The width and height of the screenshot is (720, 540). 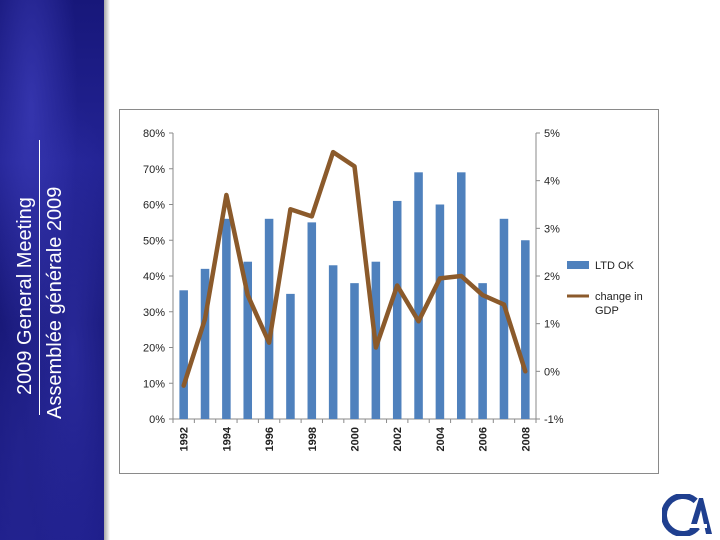 What do you see at coordinates (552, 182) in the screenshot?
I see `right-axis-tick-label: 4%` at bounding box center [552, 182].